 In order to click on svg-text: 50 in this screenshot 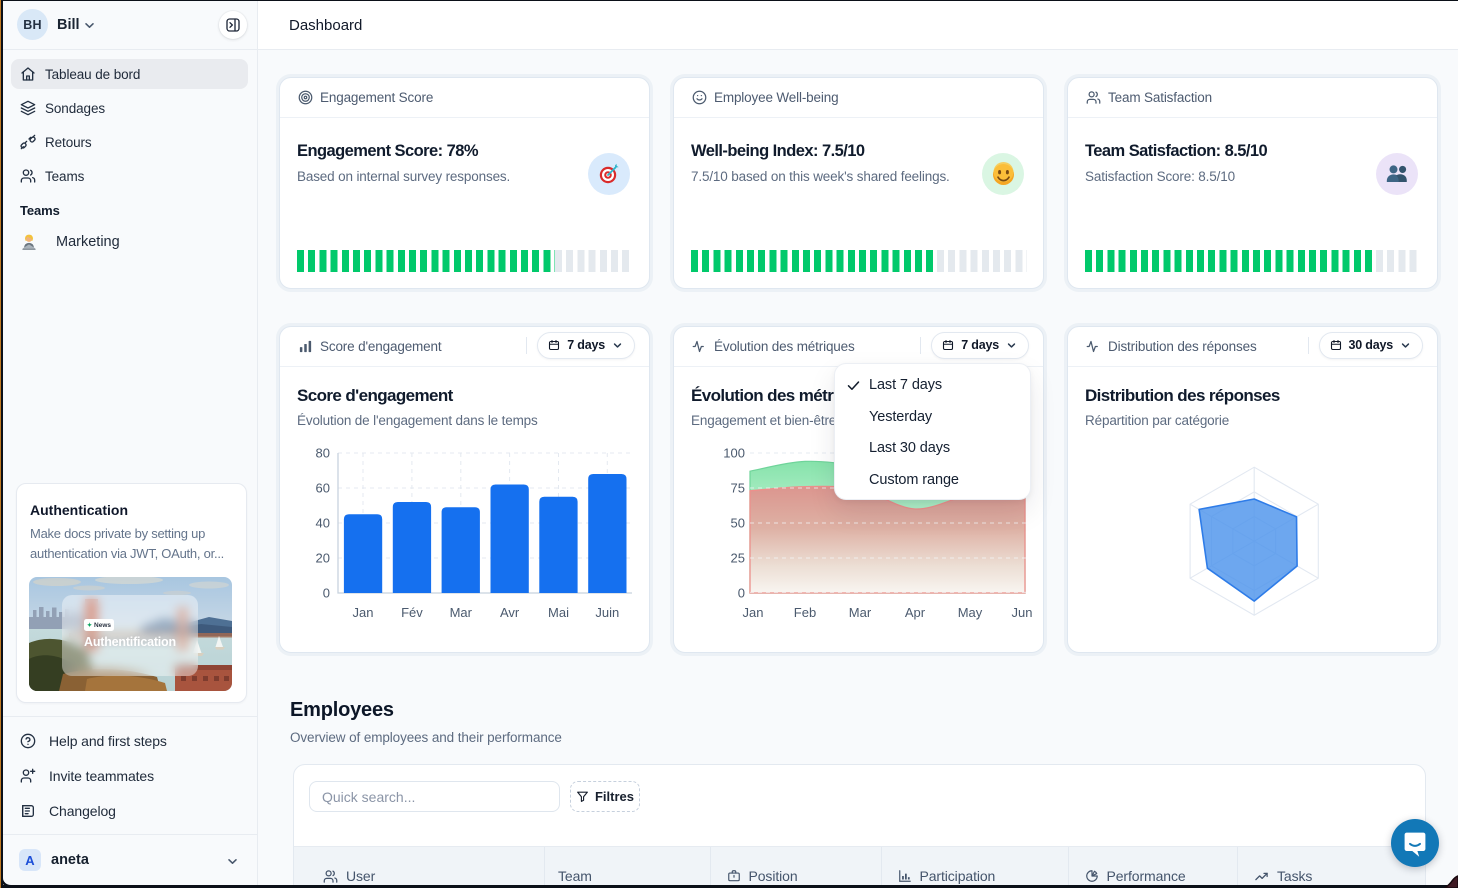, I will do `click(738, 523)`.